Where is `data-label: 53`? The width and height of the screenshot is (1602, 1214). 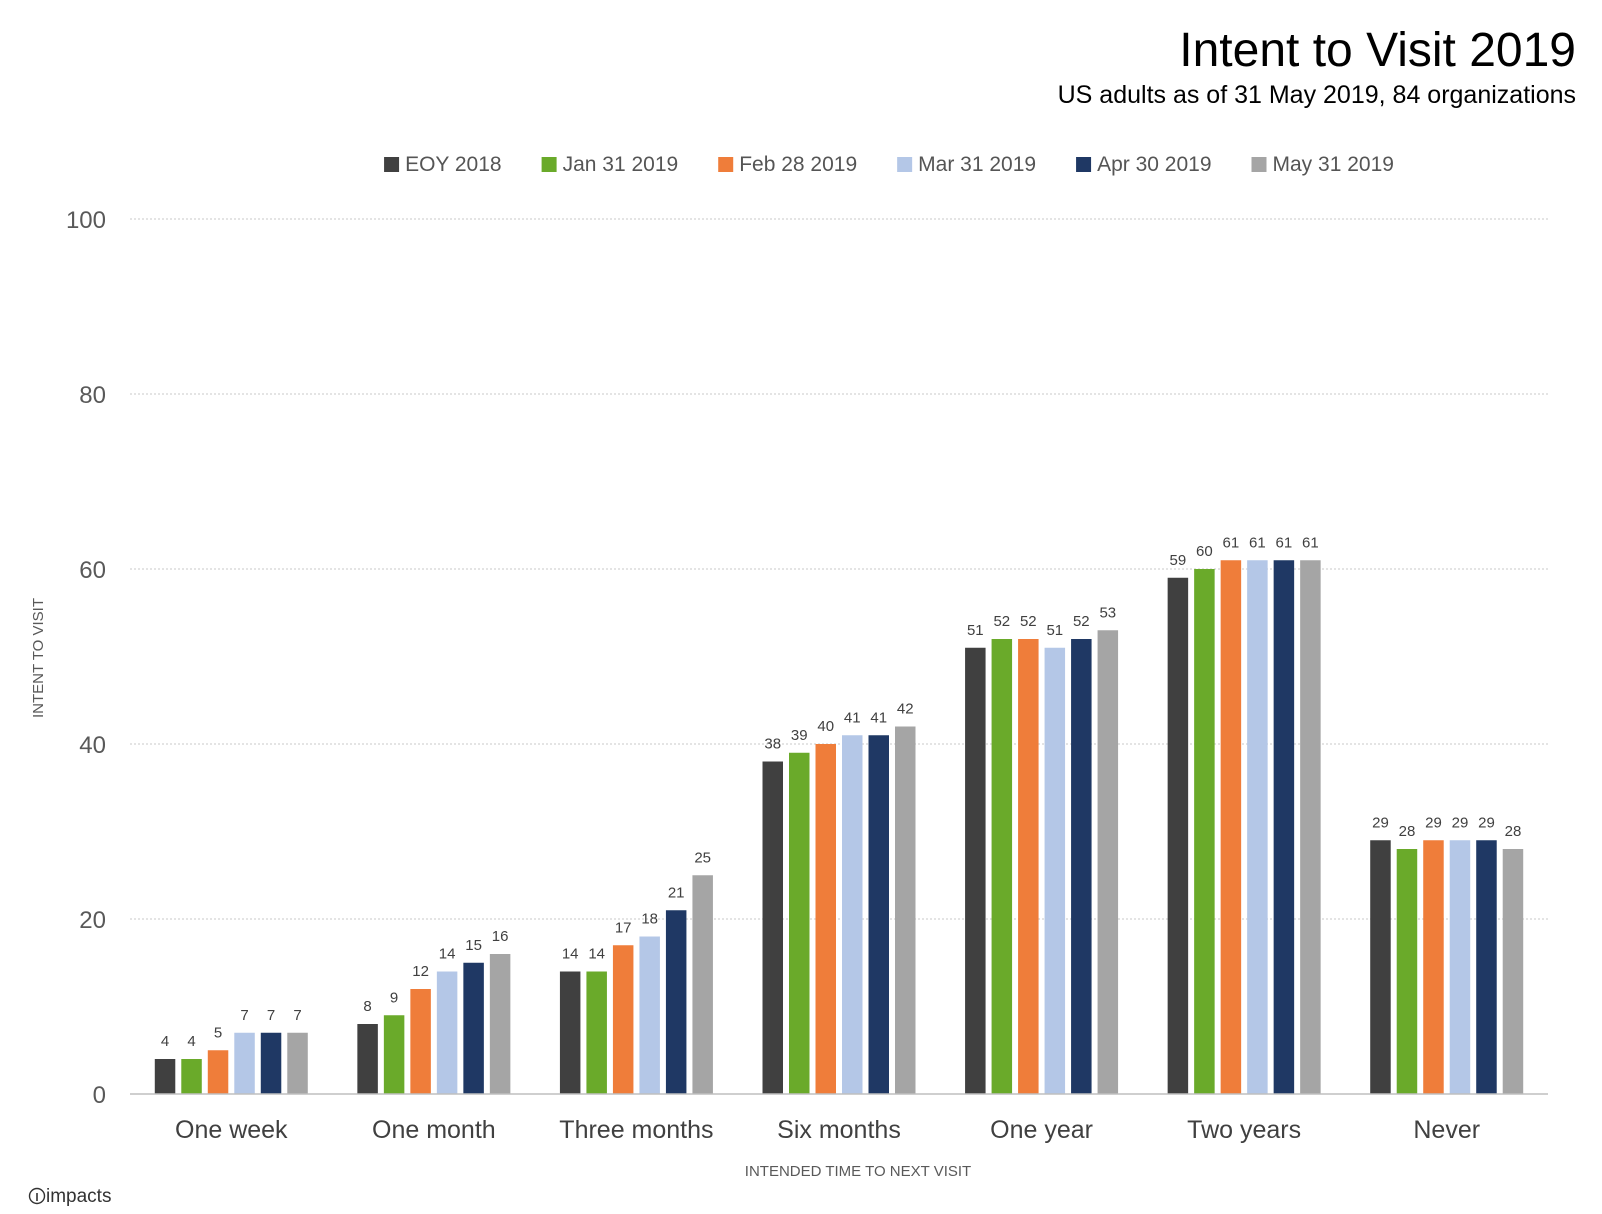
data-label: 53 is located at coordinates (1107, 612).